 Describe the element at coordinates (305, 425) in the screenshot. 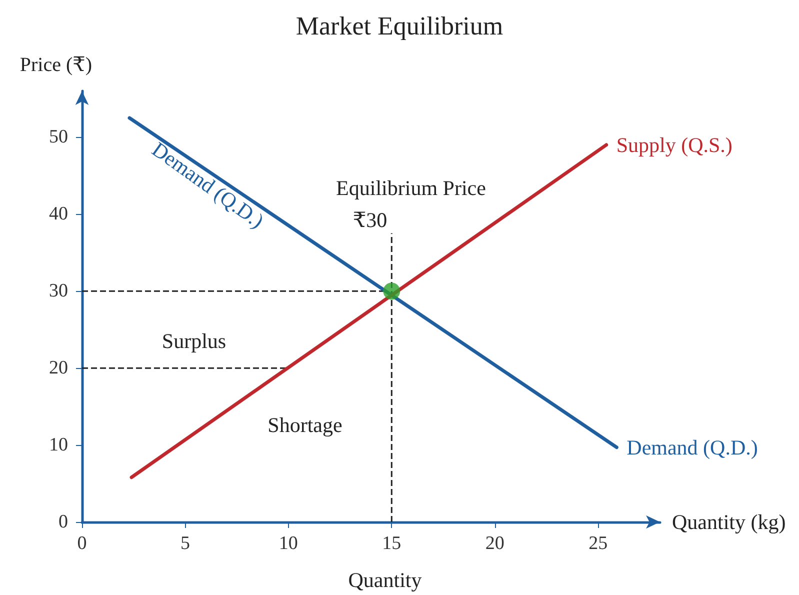

I see `annotation: Shortage` at that location.